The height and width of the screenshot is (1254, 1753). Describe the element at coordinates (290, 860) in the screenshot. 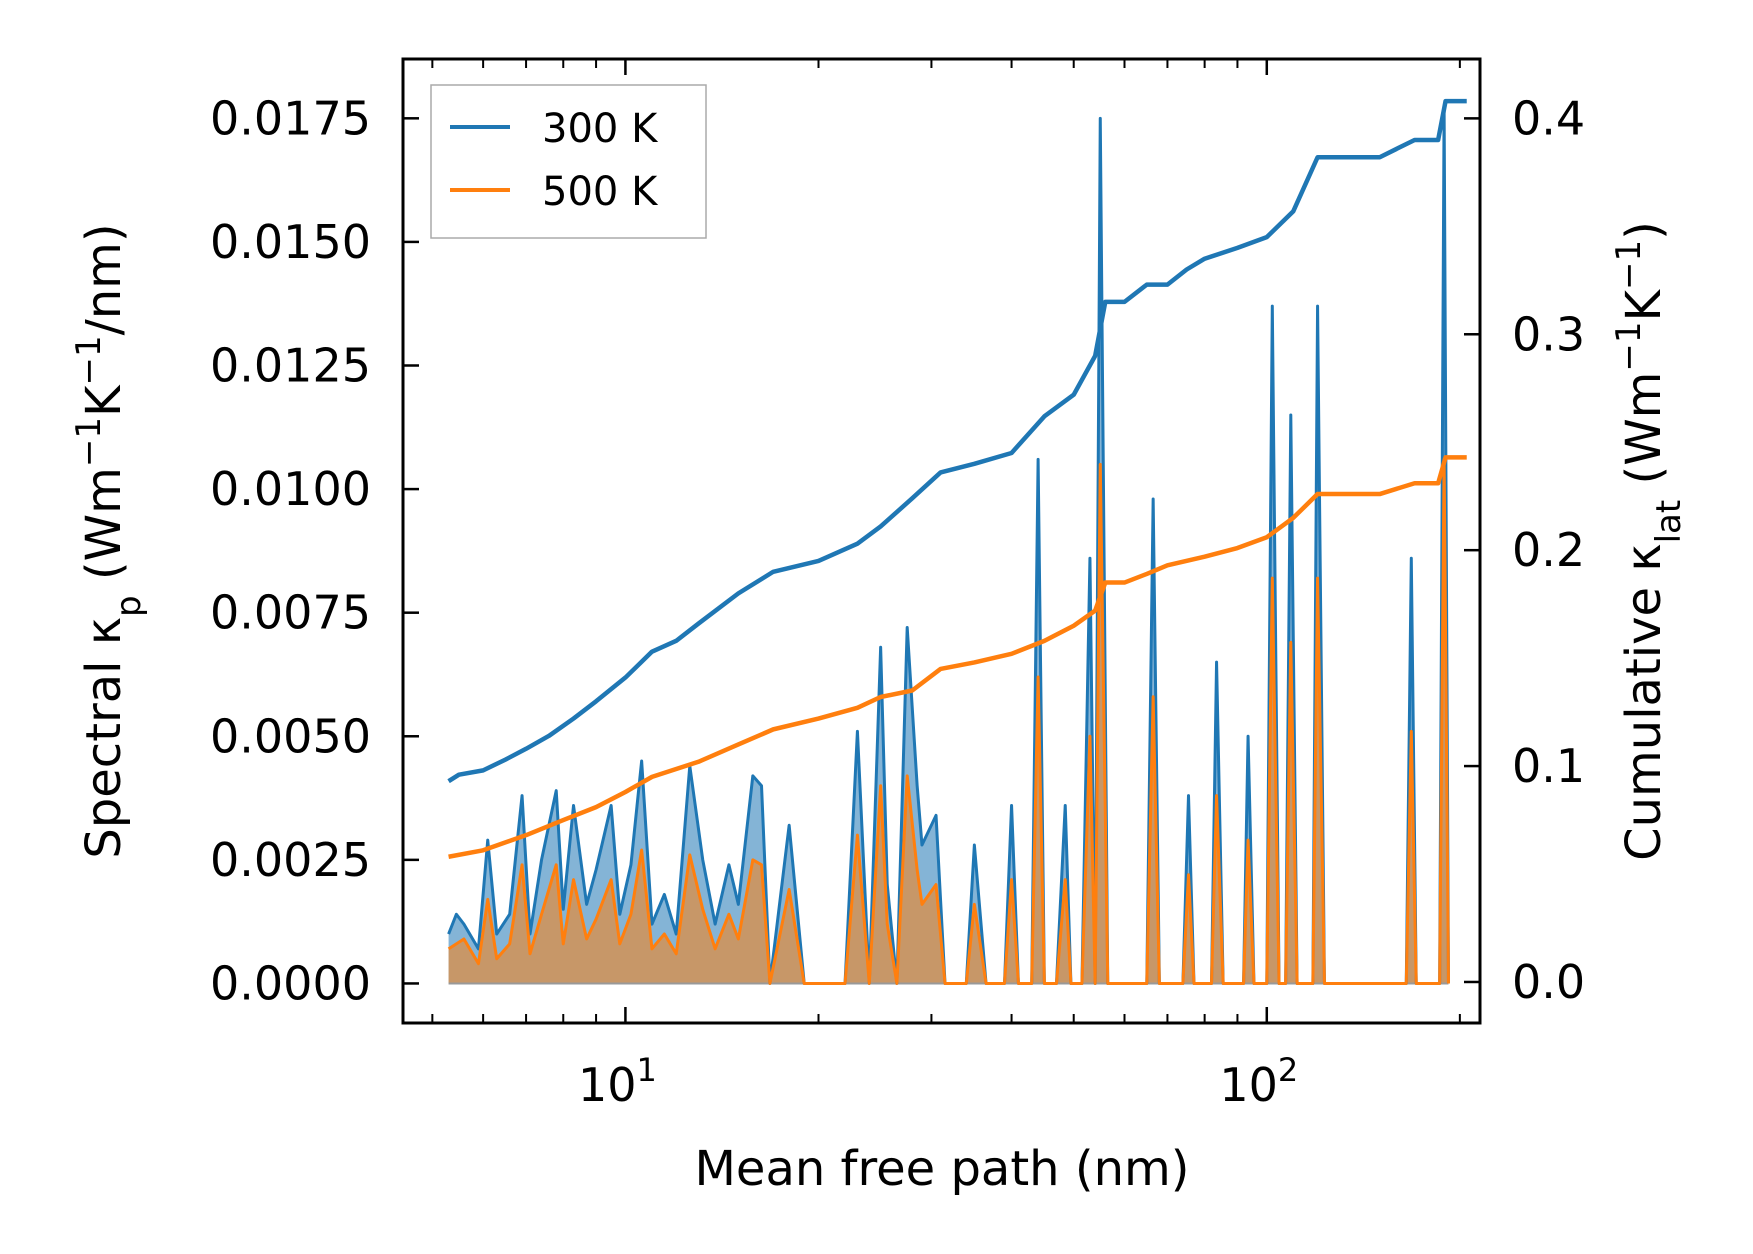

I see `y-left-tick-label: 0.0025` at that location.